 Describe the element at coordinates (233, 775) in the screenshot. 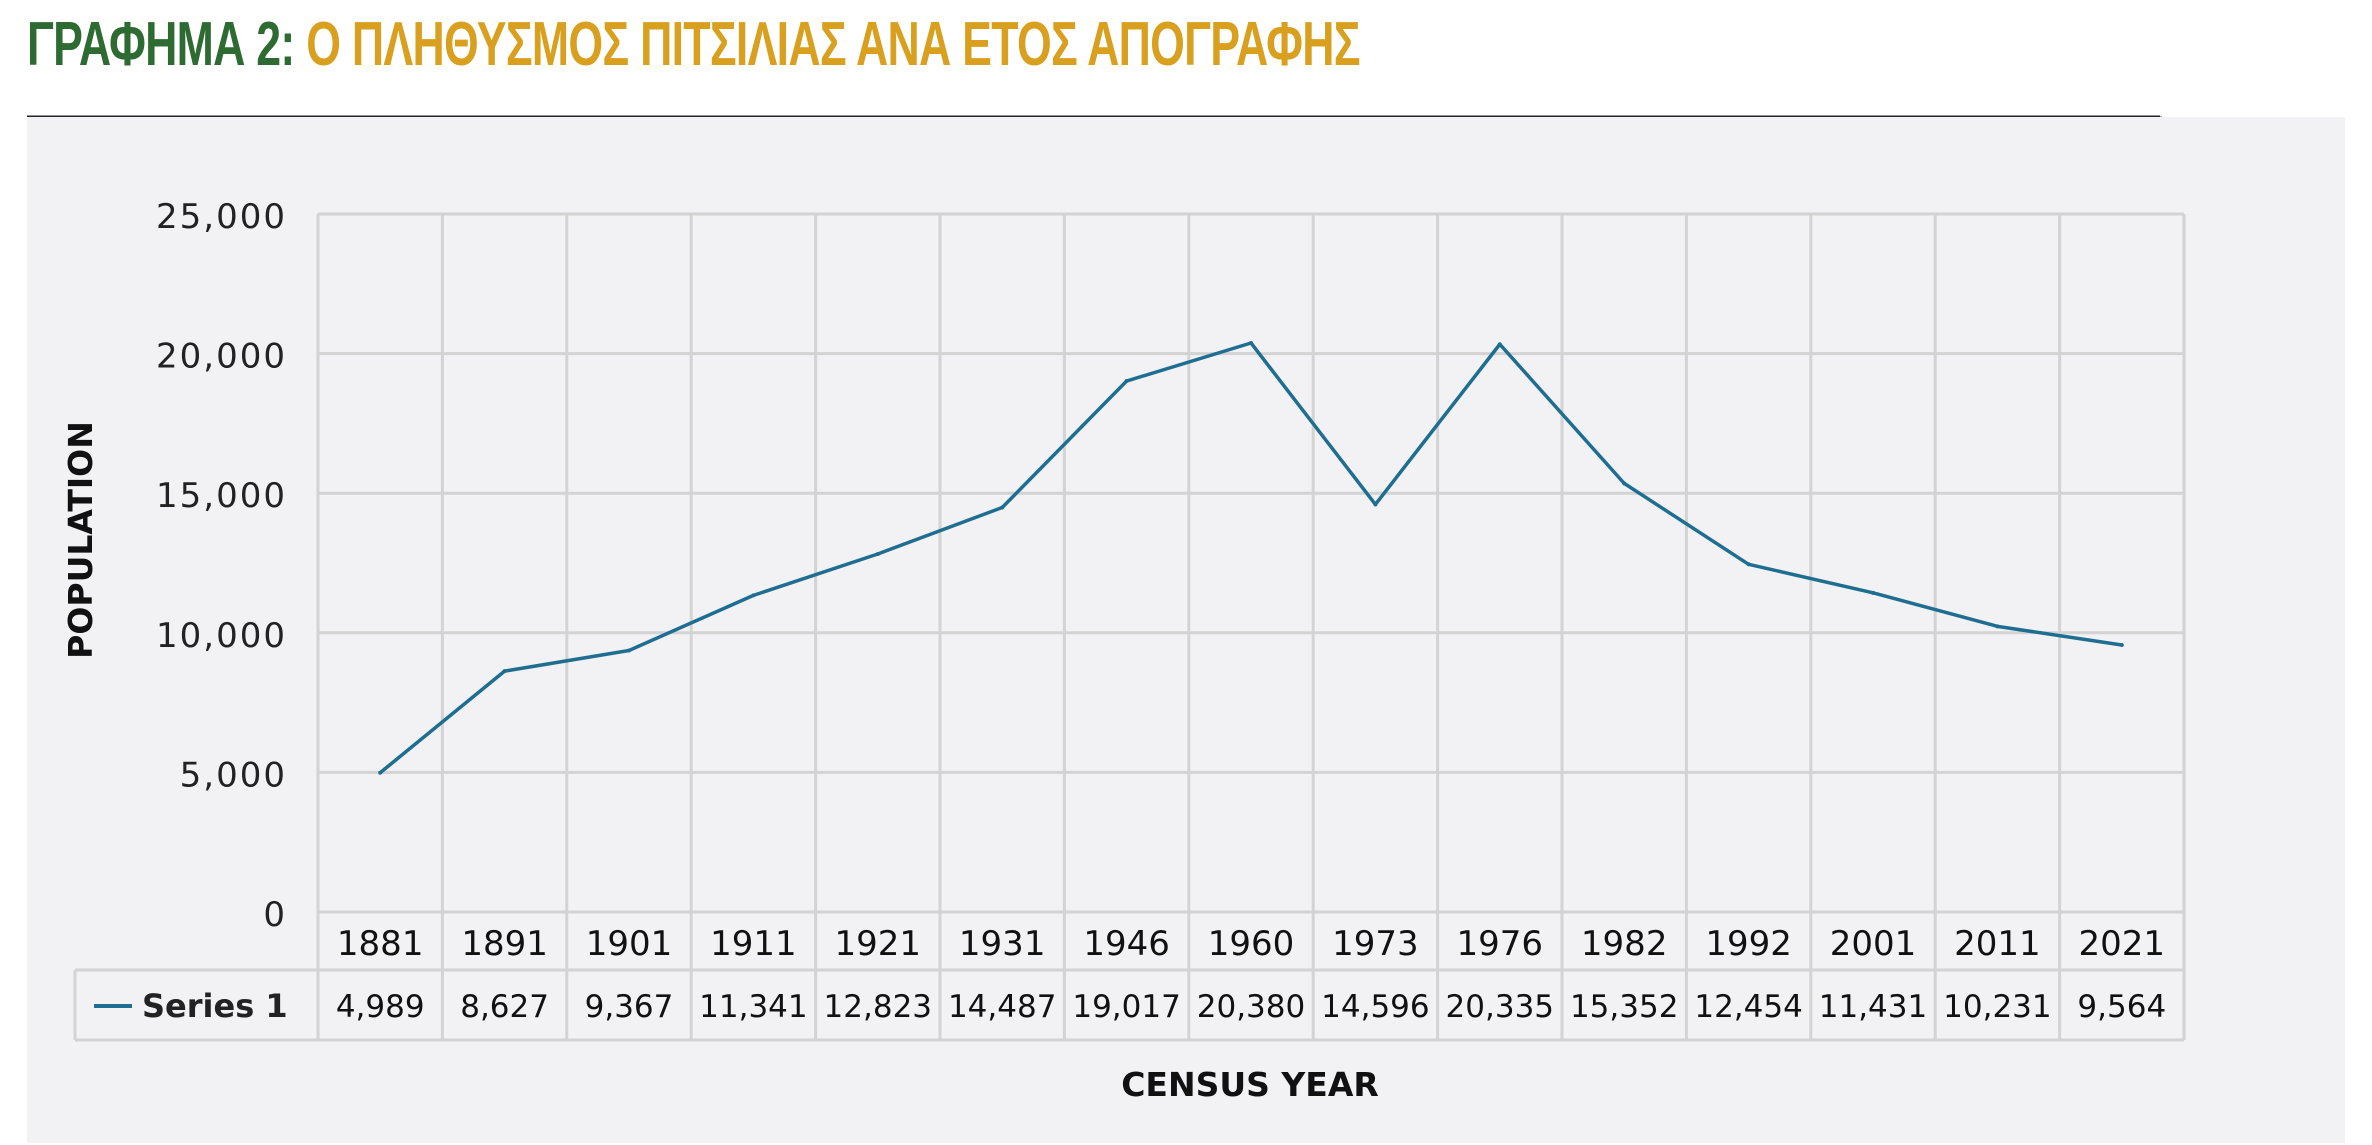

I see `y-tick-label: 5,000` at that location.